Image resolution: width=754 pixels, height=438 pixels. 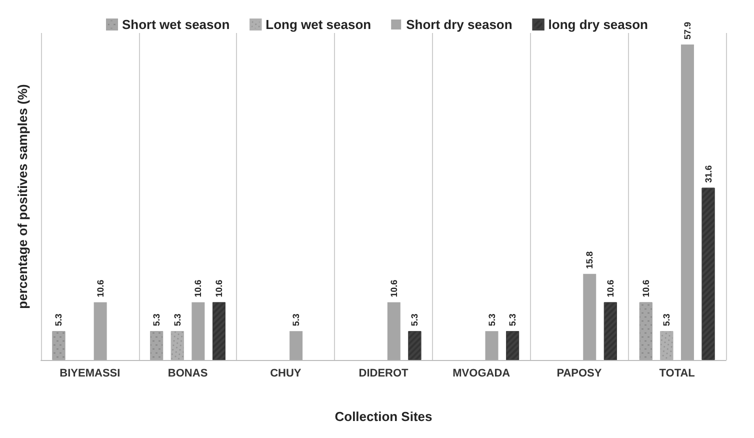 What do you see at coordinates (687, 31) in the screenshot?
I see `data-label: 57.9` at bounding box center [687, 31].